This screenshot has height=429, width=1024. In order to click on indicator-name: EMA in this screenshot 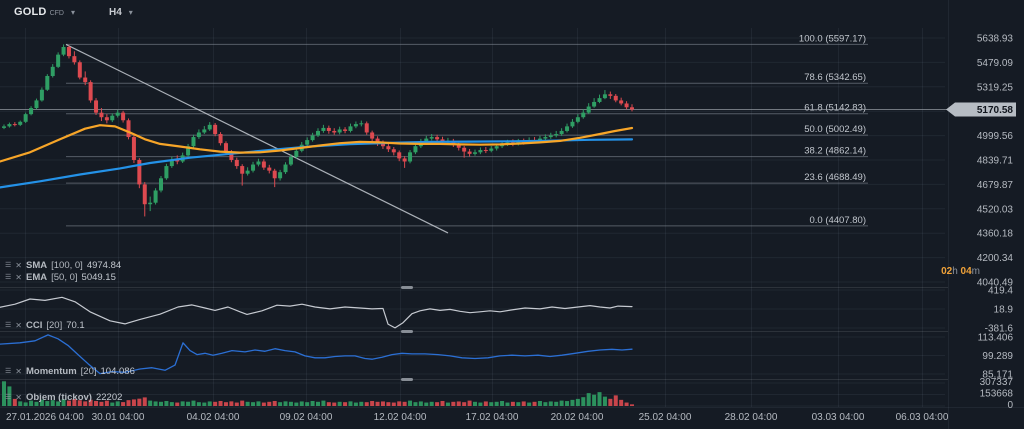, I will do `click(36, 277)`.